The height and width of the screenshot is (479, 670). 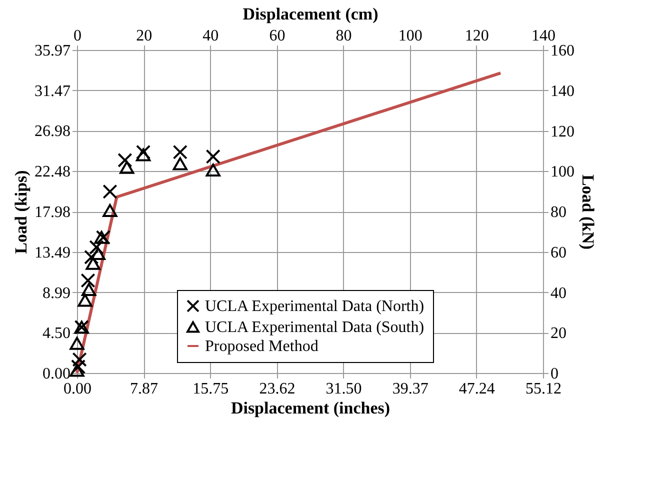 I want to click on legend-label: UCLA Experimental Data (North), so click(x=314, y=306).